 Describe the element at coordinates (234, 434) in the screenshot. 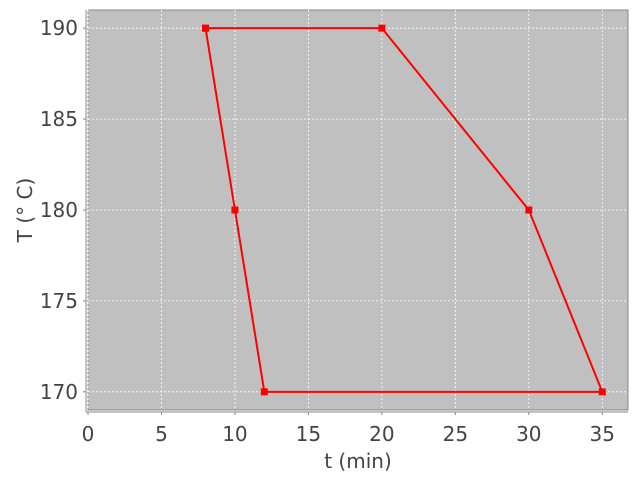

I see `x-tick-label: 10` at that location.